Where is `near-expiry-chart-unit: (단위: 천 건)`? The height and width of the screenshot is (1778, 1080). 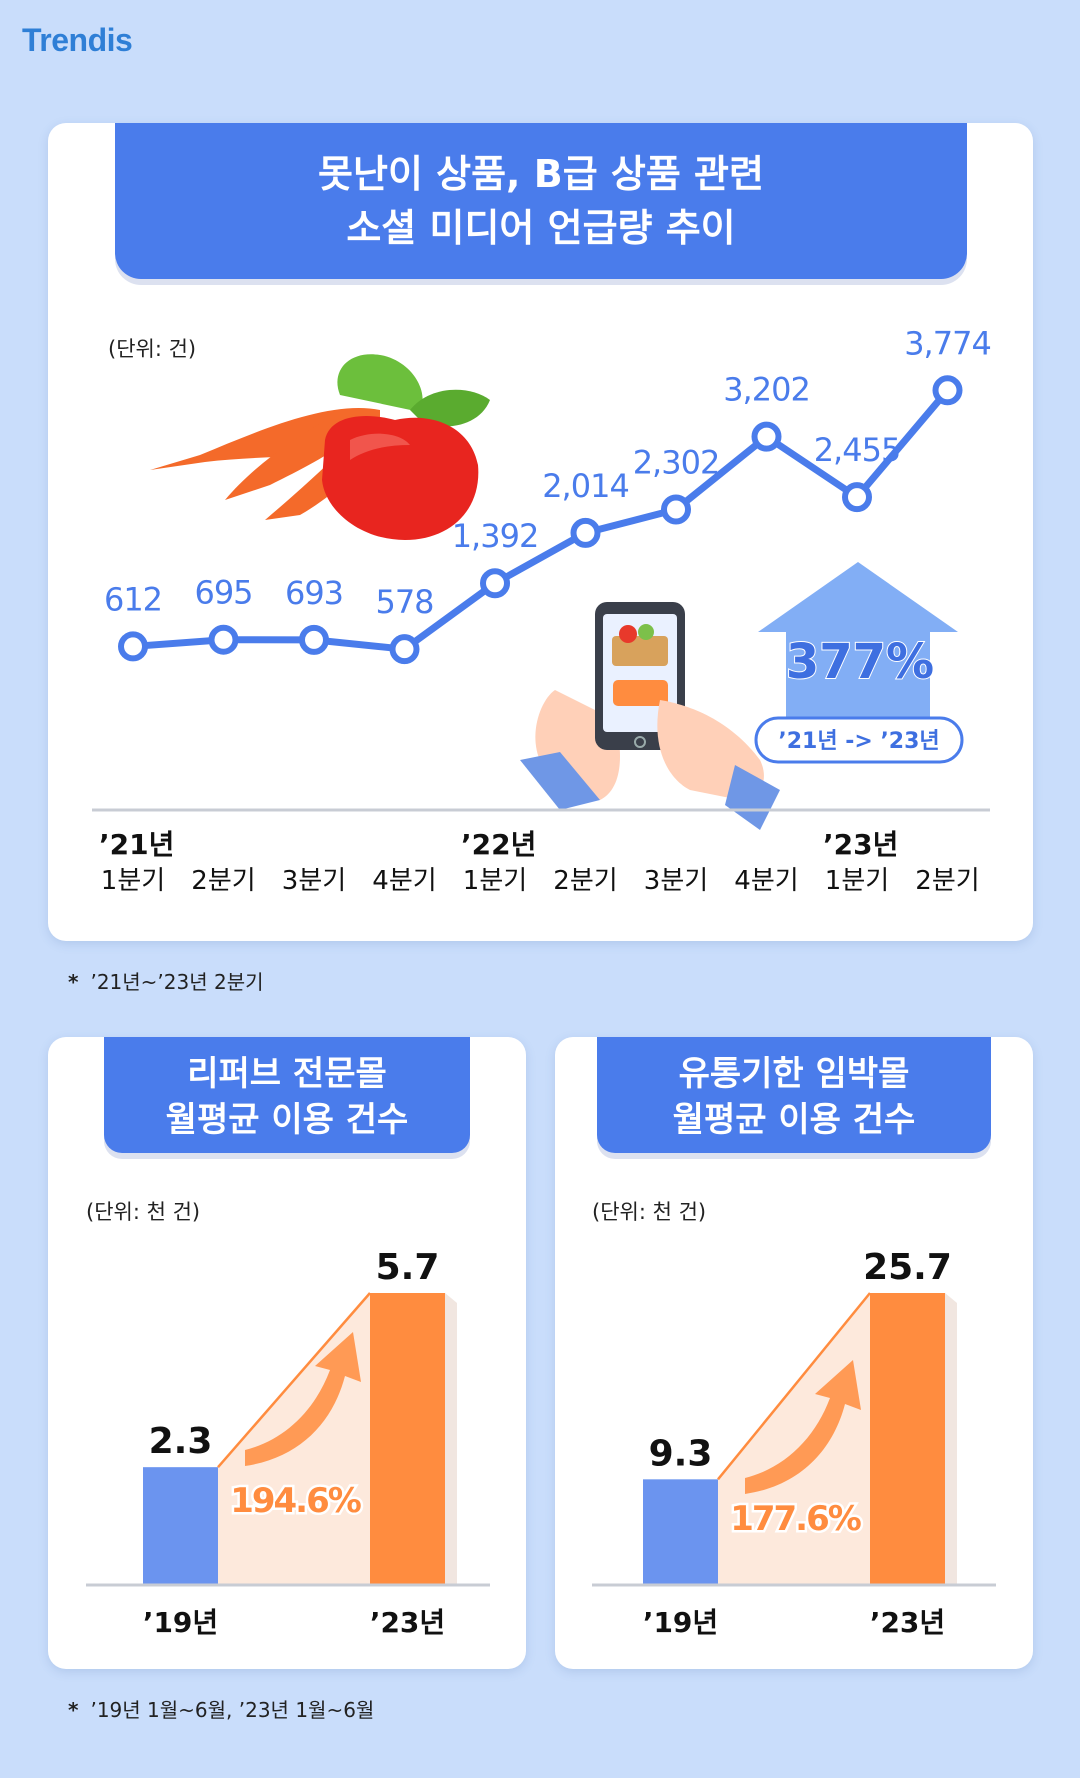 near-expiry-chart-unit: (단위: 천 건) is located at coordinates (649, 1212).